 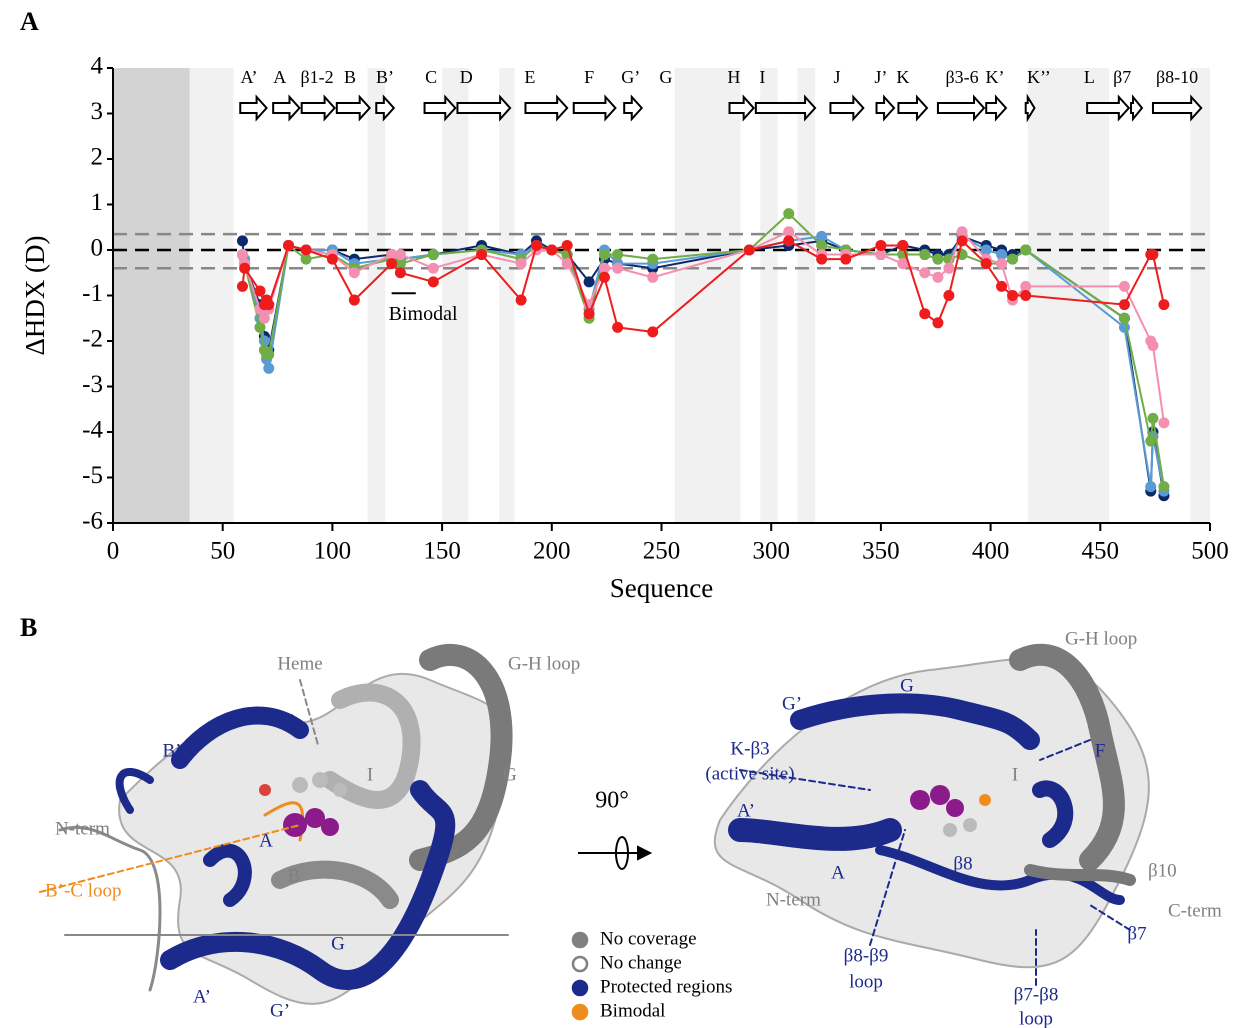 What do you see at coordinates (83, 890) in the screenshot?
I see `structure-label: B’-C loop` at bounding box center [83, 890].